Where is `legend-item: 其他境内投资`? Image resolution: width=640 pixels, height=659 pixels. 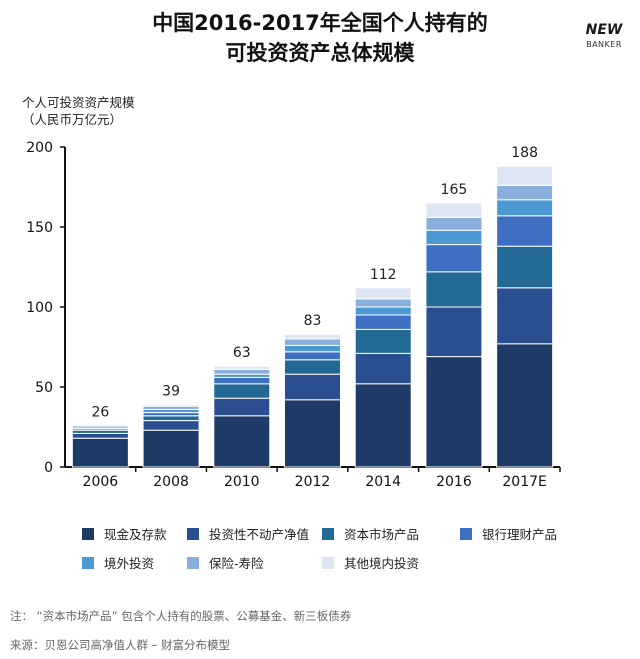 legend-item: 其他境内投资 is located at coordinates (370, 562).